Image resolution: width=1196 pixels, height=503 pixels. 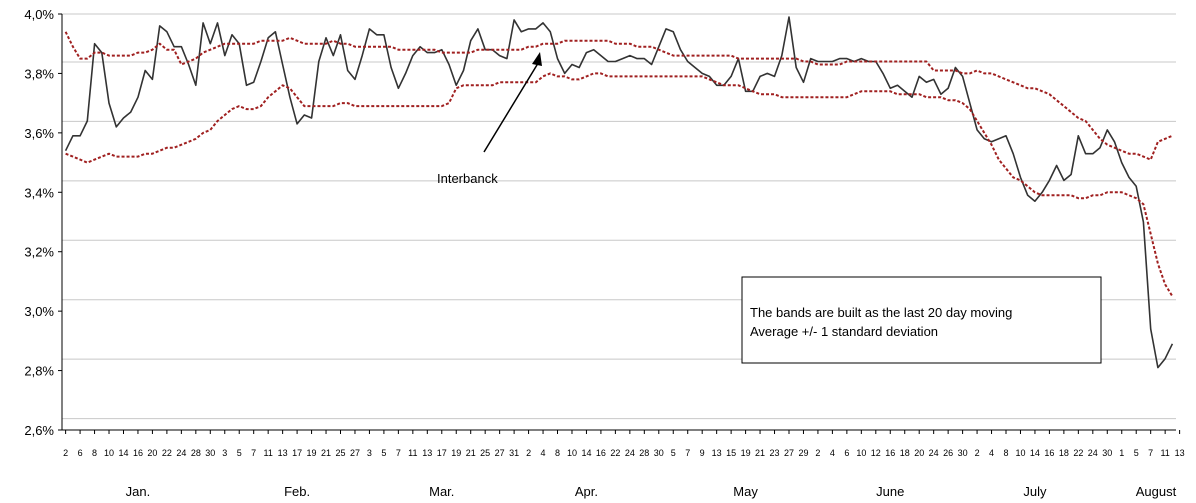 I want to click on annotation: Interbanck, so click(x=489, y=119).